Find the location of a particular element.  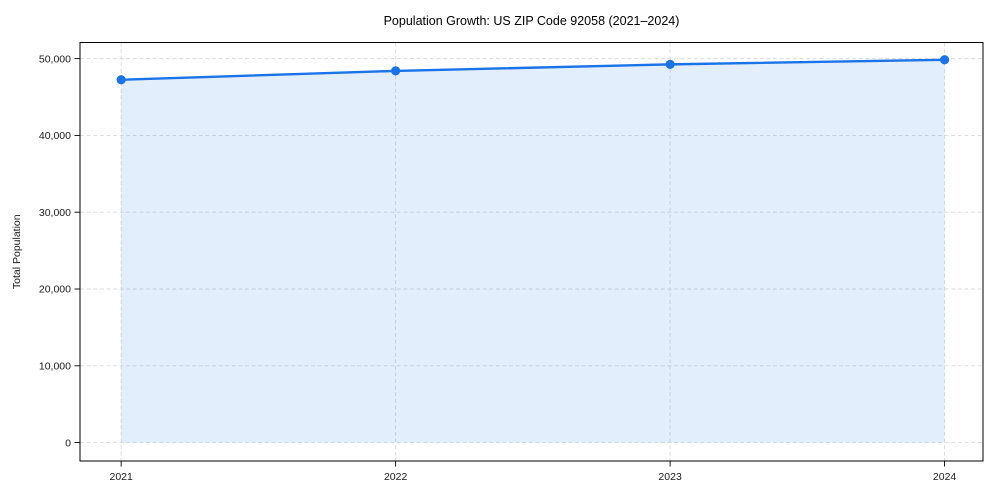

y-tick-label: 20,000 is located at coordinates (55, 290).